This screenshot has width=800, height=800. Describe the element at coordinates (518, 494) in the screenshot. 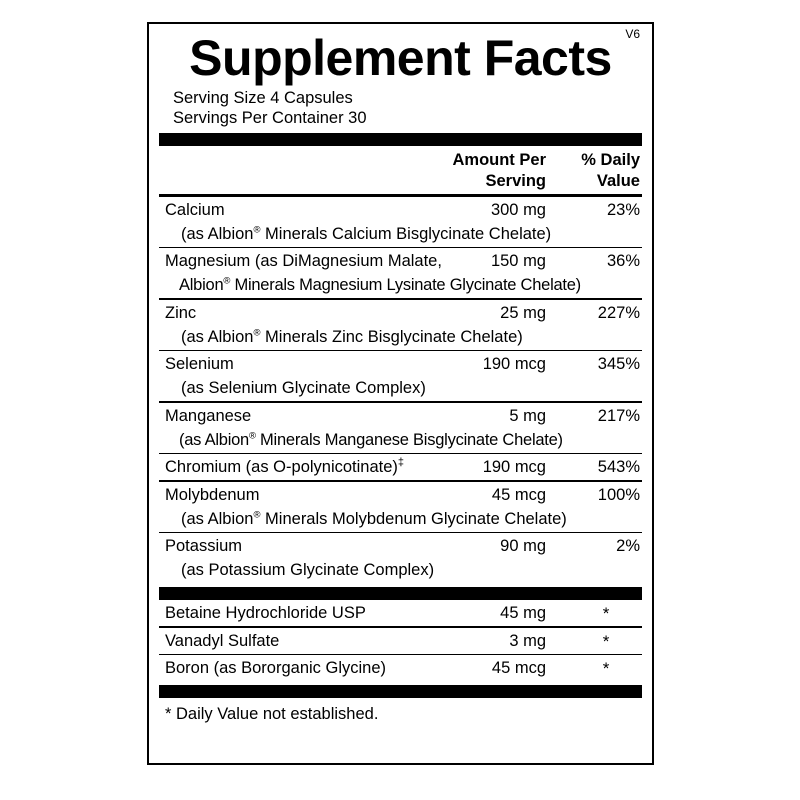

I see `nutrient-amount: 45 mcg` at that location.